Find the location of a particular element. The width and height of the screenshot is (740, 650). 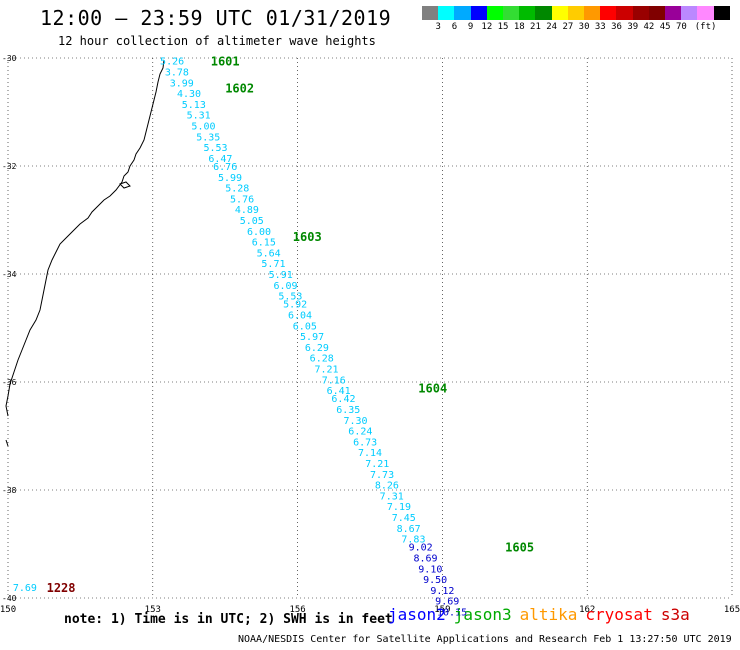

swh-value: 5.35 is located at coordinates (208, 137).